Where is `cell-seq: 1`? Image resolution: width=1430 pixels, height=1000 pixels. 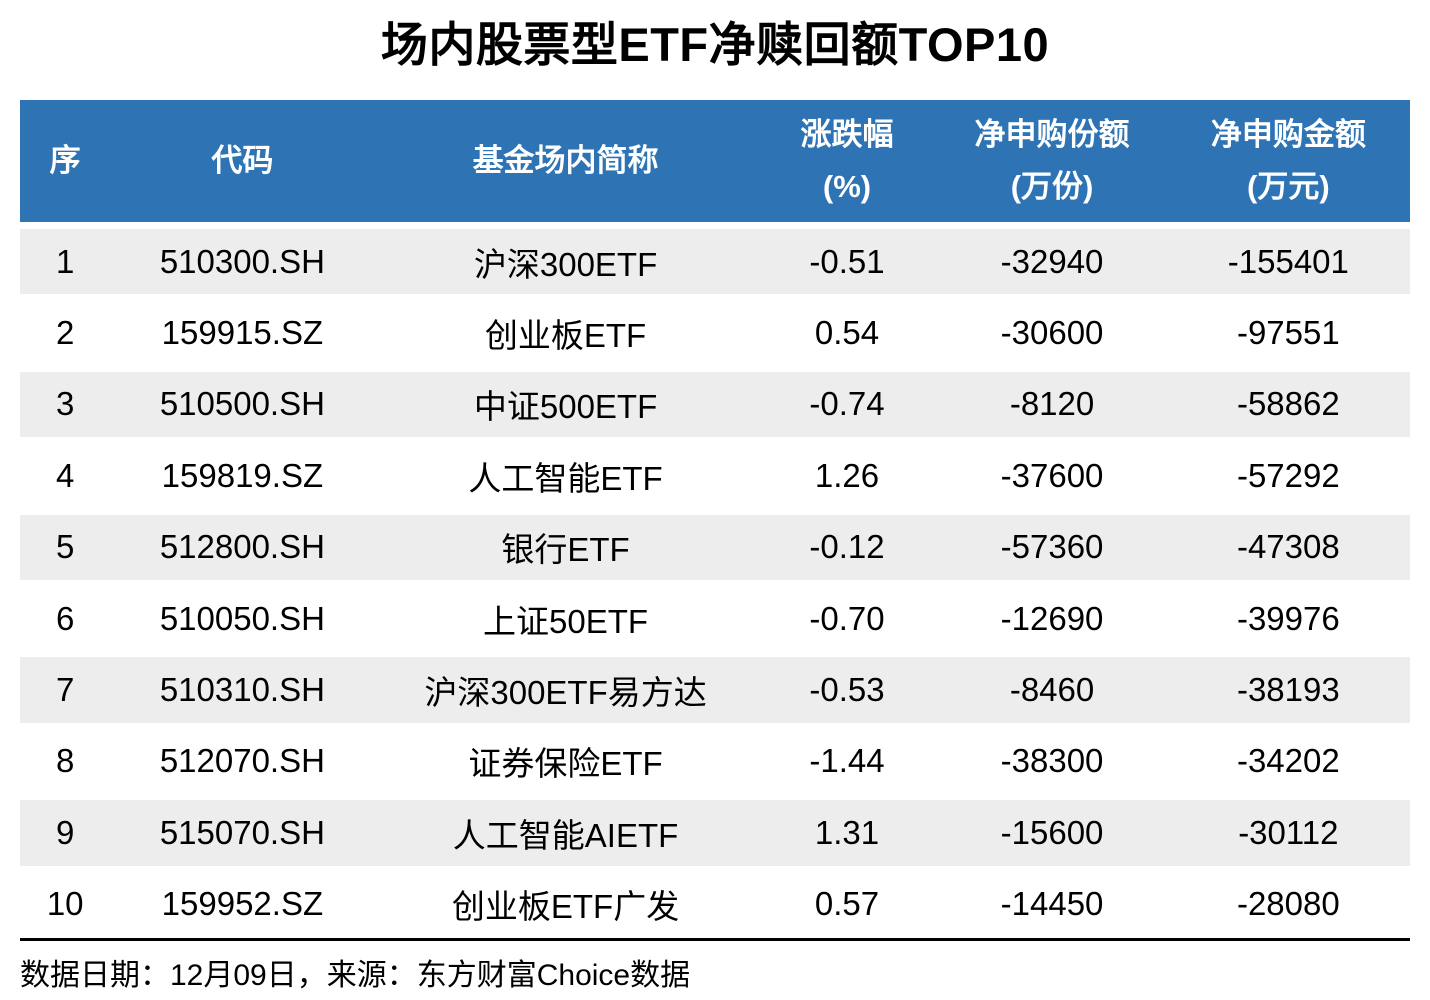
cell-seq: 1 is located at coordinates (65, 261).